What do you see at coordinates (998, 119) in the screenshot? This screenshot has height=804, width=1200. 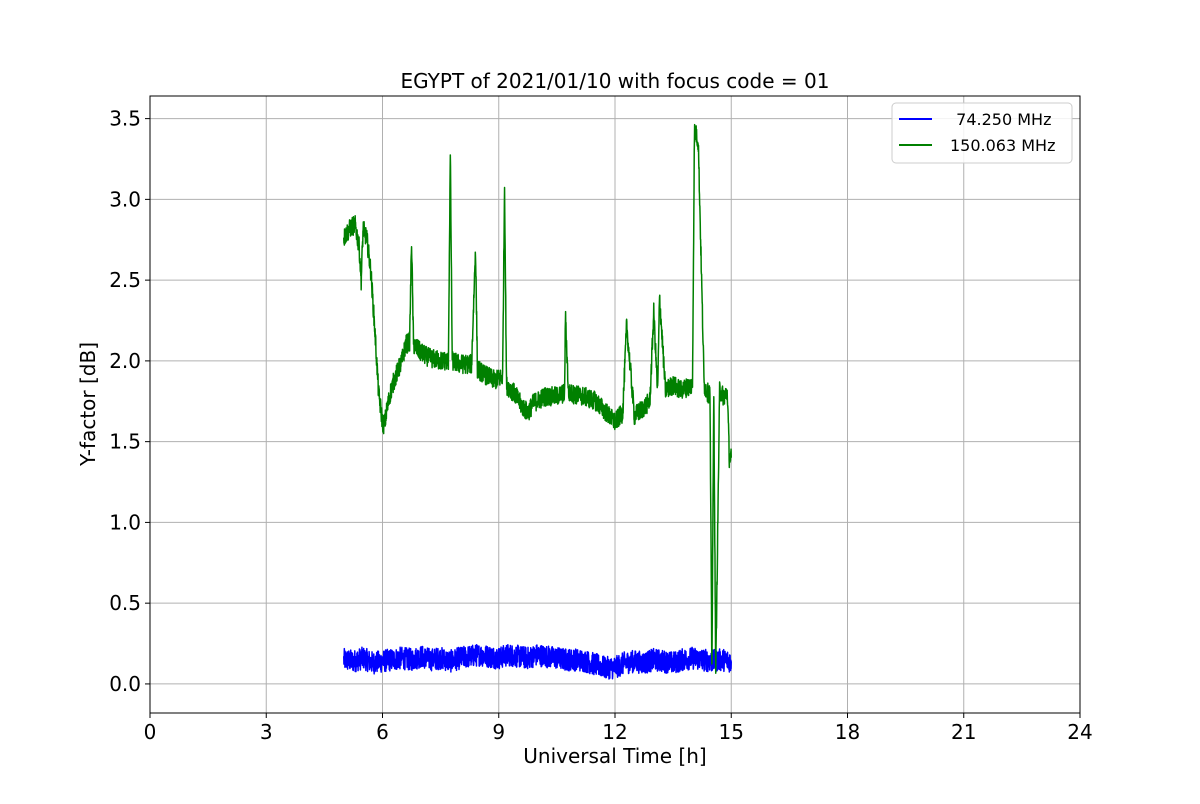 I see `legend-label-74mhz: 74.250 MHz` at bounding box center [998, 119].